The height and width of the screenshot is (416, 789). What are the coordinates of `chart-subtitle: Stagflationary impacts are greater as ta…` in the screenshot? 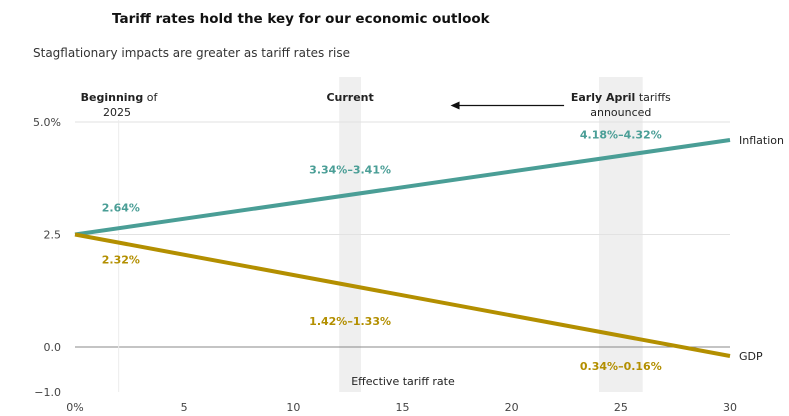 It's located at (191, 53).